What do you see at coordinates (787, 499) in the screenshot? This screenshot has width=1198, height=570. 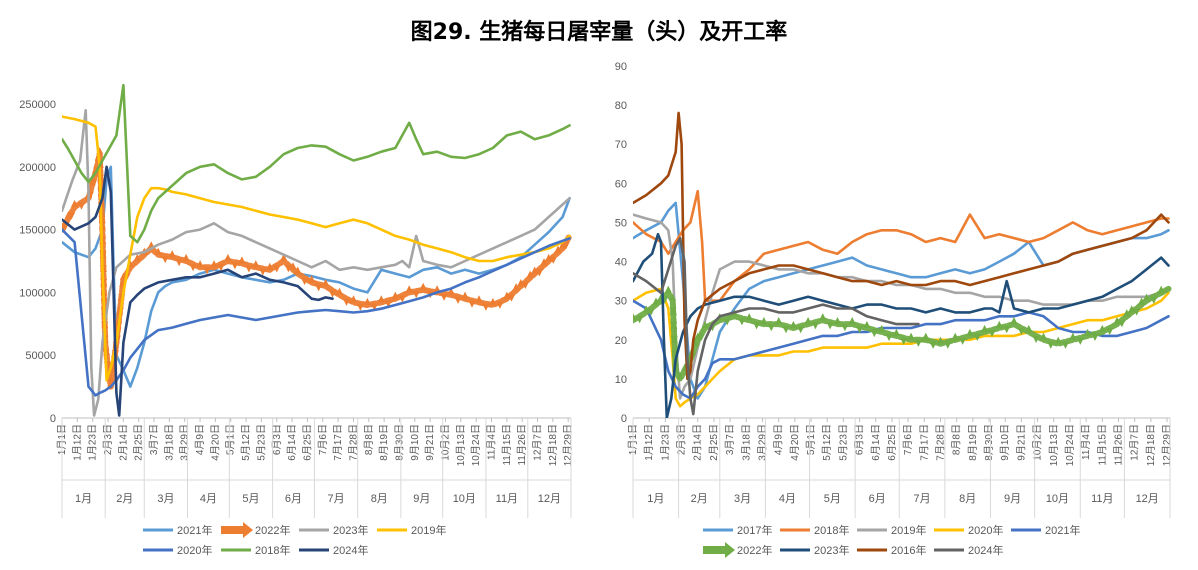 I see `month-label: 4月` at bounding box center [787, 499].